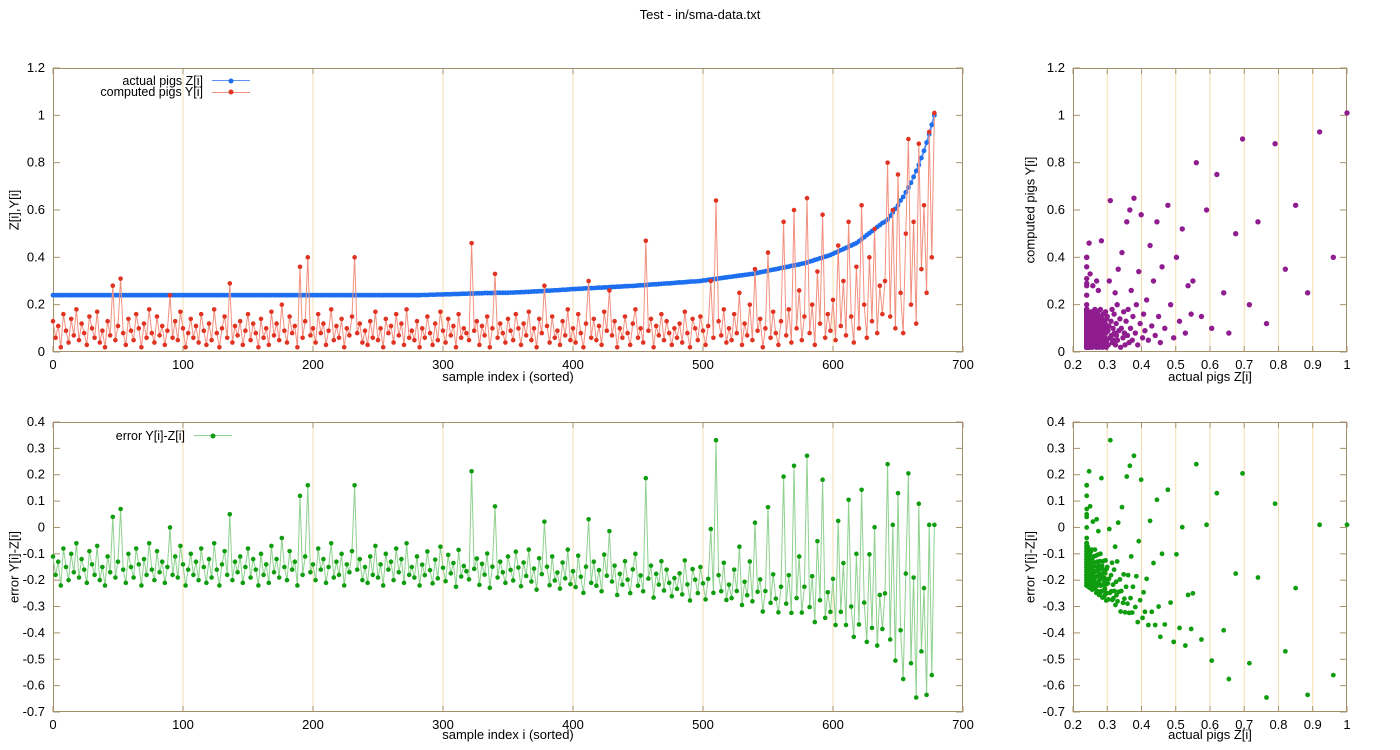  I want to click on y-axis-label-error-right: error Y[i]-Z[i], so click(1030, 567).